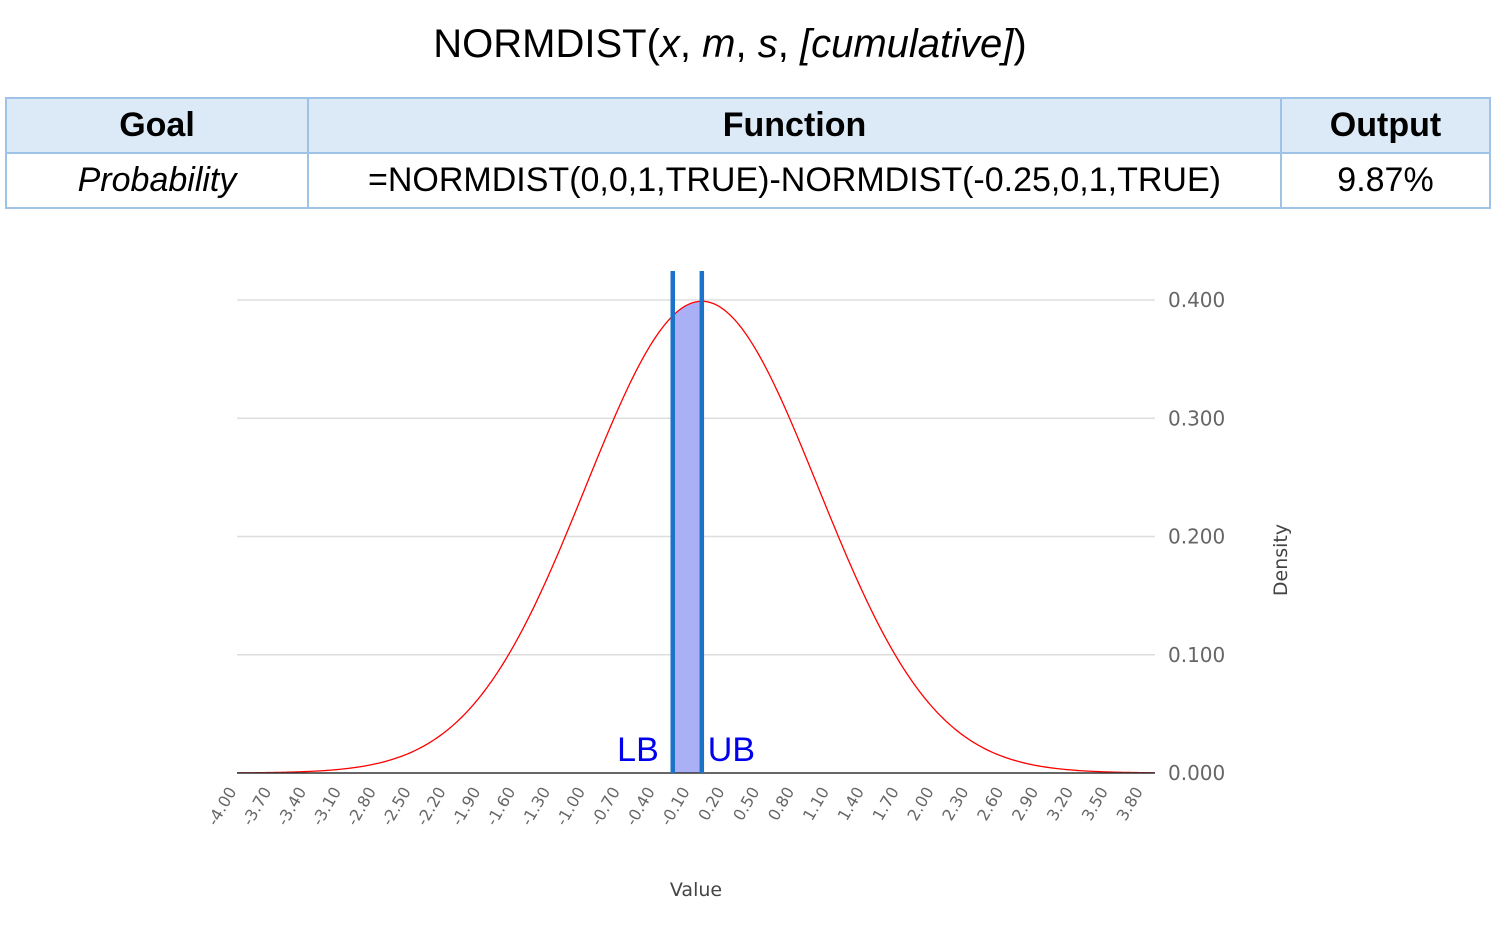 This screenshot has width=1495, height=937. What do you see at coordinates (1060, 804) in the screenshot?
I see `x-tick-label: 3.20` at bounding box center [1060, 804].